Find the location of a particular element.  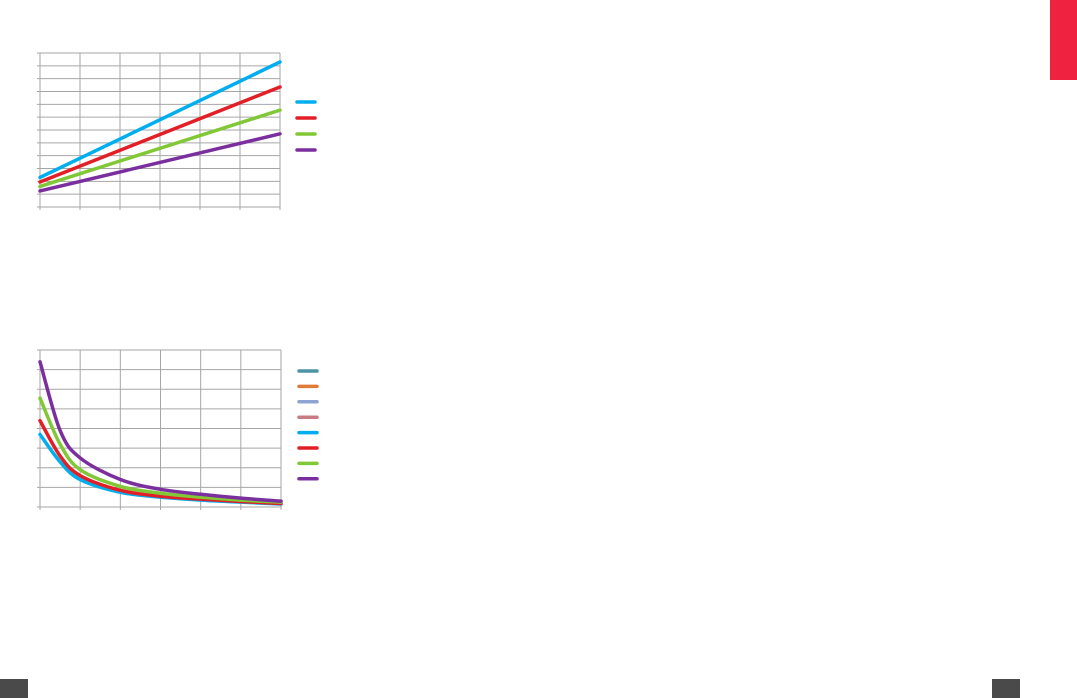

page-number-box-right is located at coordinates (1006, 688).